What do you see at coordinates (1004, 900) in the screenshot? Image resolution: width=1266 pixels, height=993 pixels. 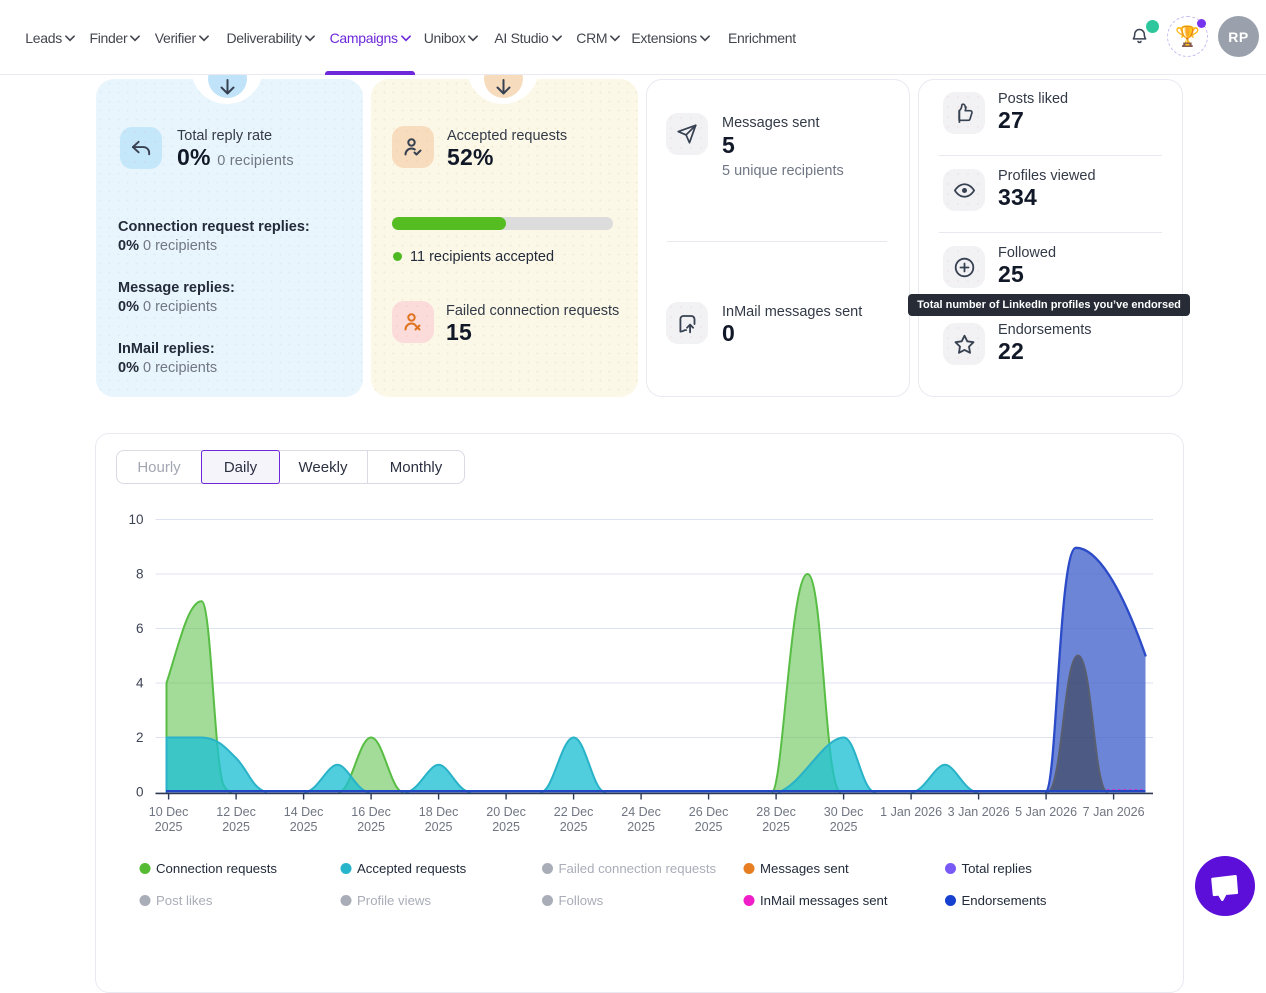 I see `svg-text: Endorsements` at bounding box center [1004, 900].